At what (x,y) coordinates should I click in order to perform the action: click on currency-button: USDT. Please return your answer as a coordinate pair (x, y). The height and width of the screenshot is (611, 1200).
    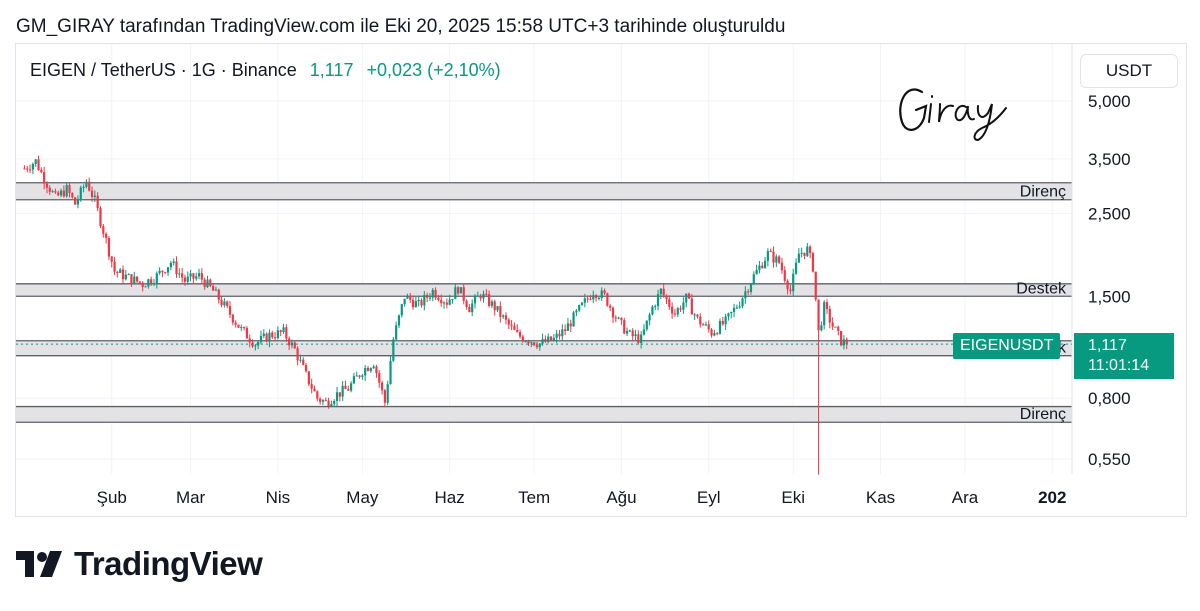
    Looking at the image, I should click on (1129, 71).